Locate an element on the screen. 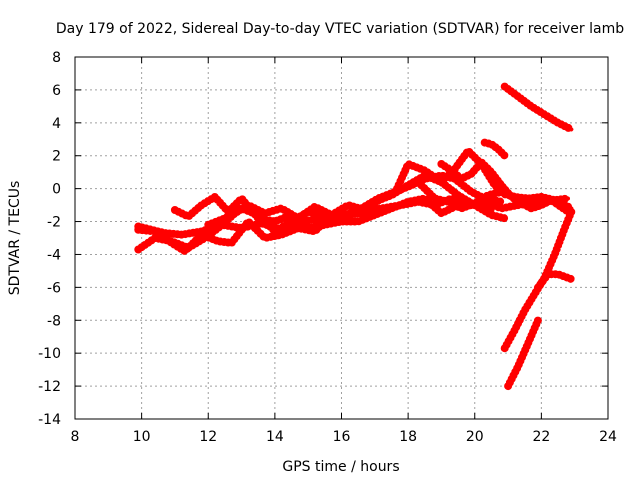  x-tick-label: 20 is located at coordinates (475, 437).